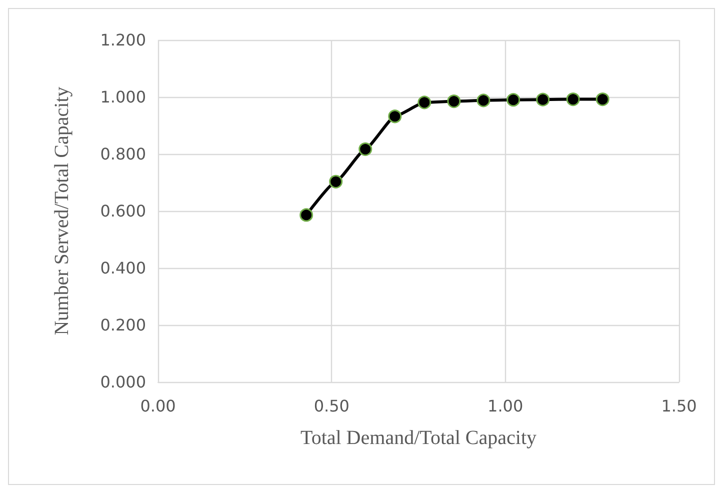  I want to click on y-tick-label: 0.600, so click(123, 211).